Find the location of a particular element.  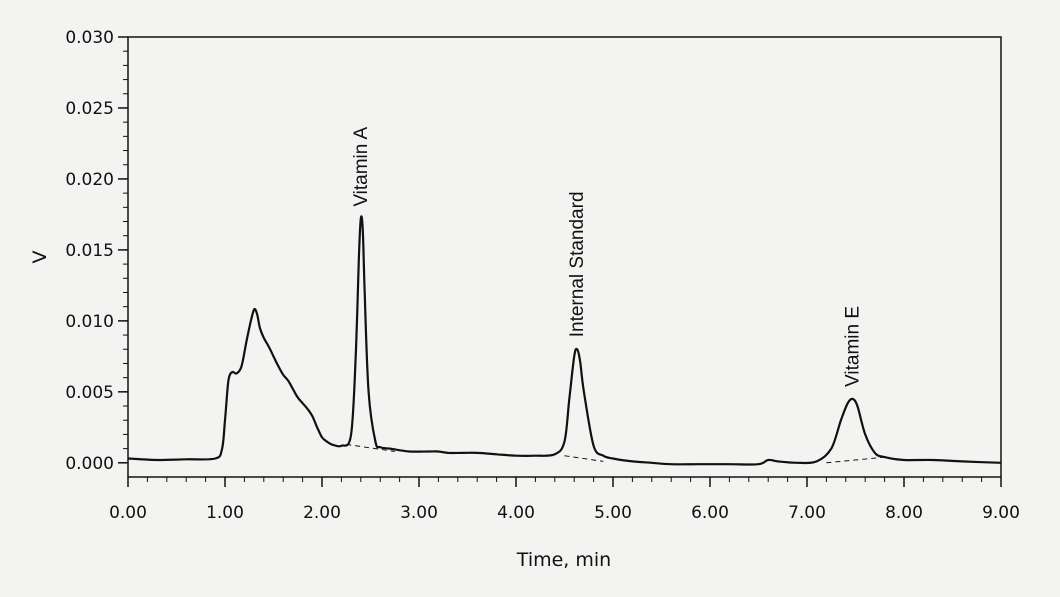

y-axis-ticks: 0.000 0.005 0.010 0.015 0.020 0.025 0.030 is located at coordinates (96, 251).